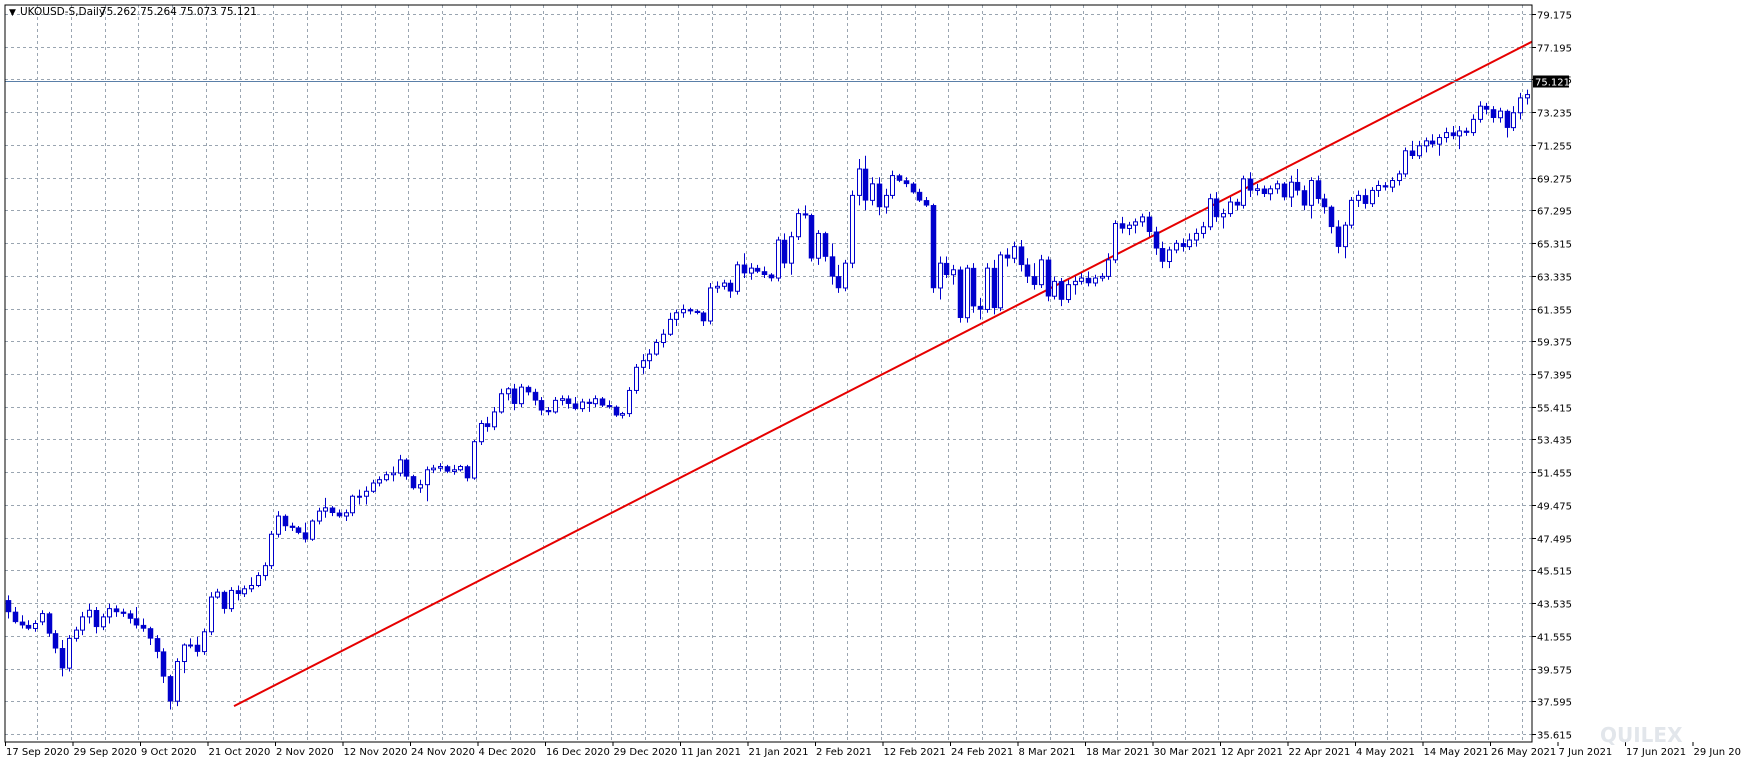  I want to click on y-tick-label: 37.595, so click(1554, 703).